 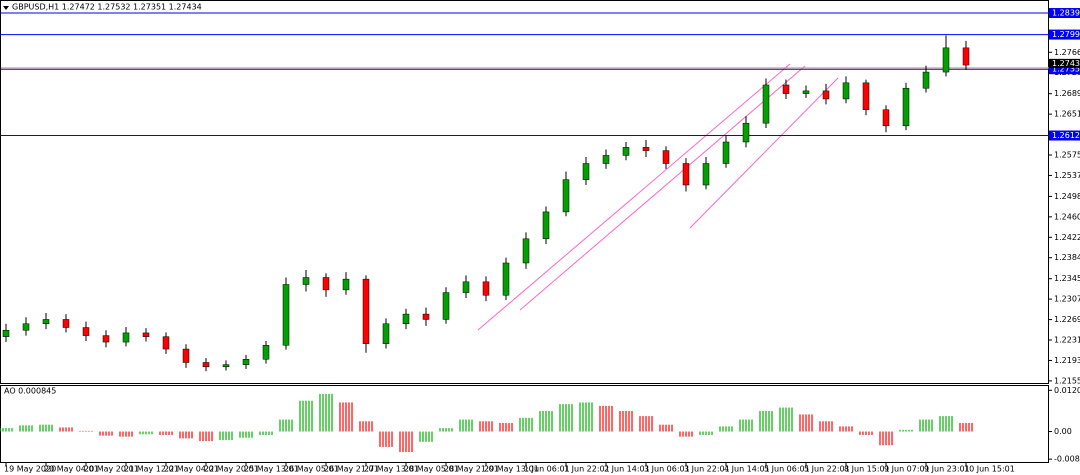 I want to click on y-tick-label: 1.25758, so click(x=1067, y=154).